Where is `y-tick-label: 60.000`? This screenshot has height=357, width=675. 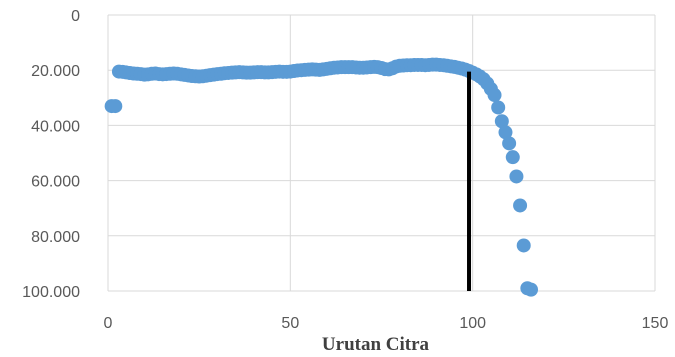 y-tick-label: 60.000 is located at coordinates (55, 182).